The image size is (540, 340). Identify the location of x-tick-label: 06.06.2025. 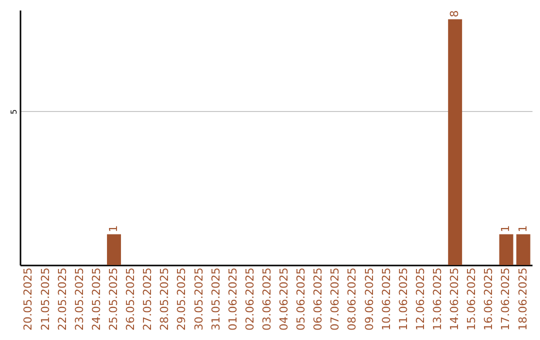
(318, 299).